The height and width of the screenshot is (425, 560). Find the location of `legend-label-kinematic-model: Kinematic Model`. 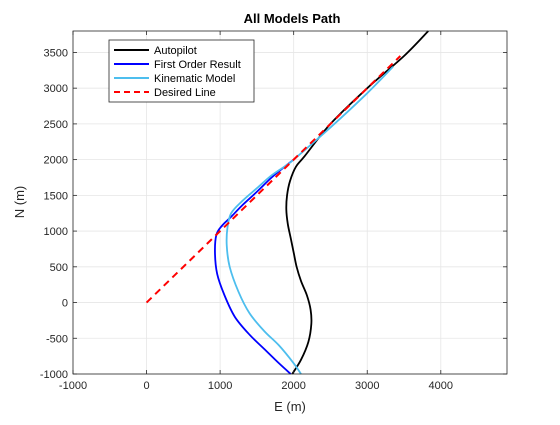

legend-label-kinematic-model: Kinematic Model is located at coordinates (194, 79).